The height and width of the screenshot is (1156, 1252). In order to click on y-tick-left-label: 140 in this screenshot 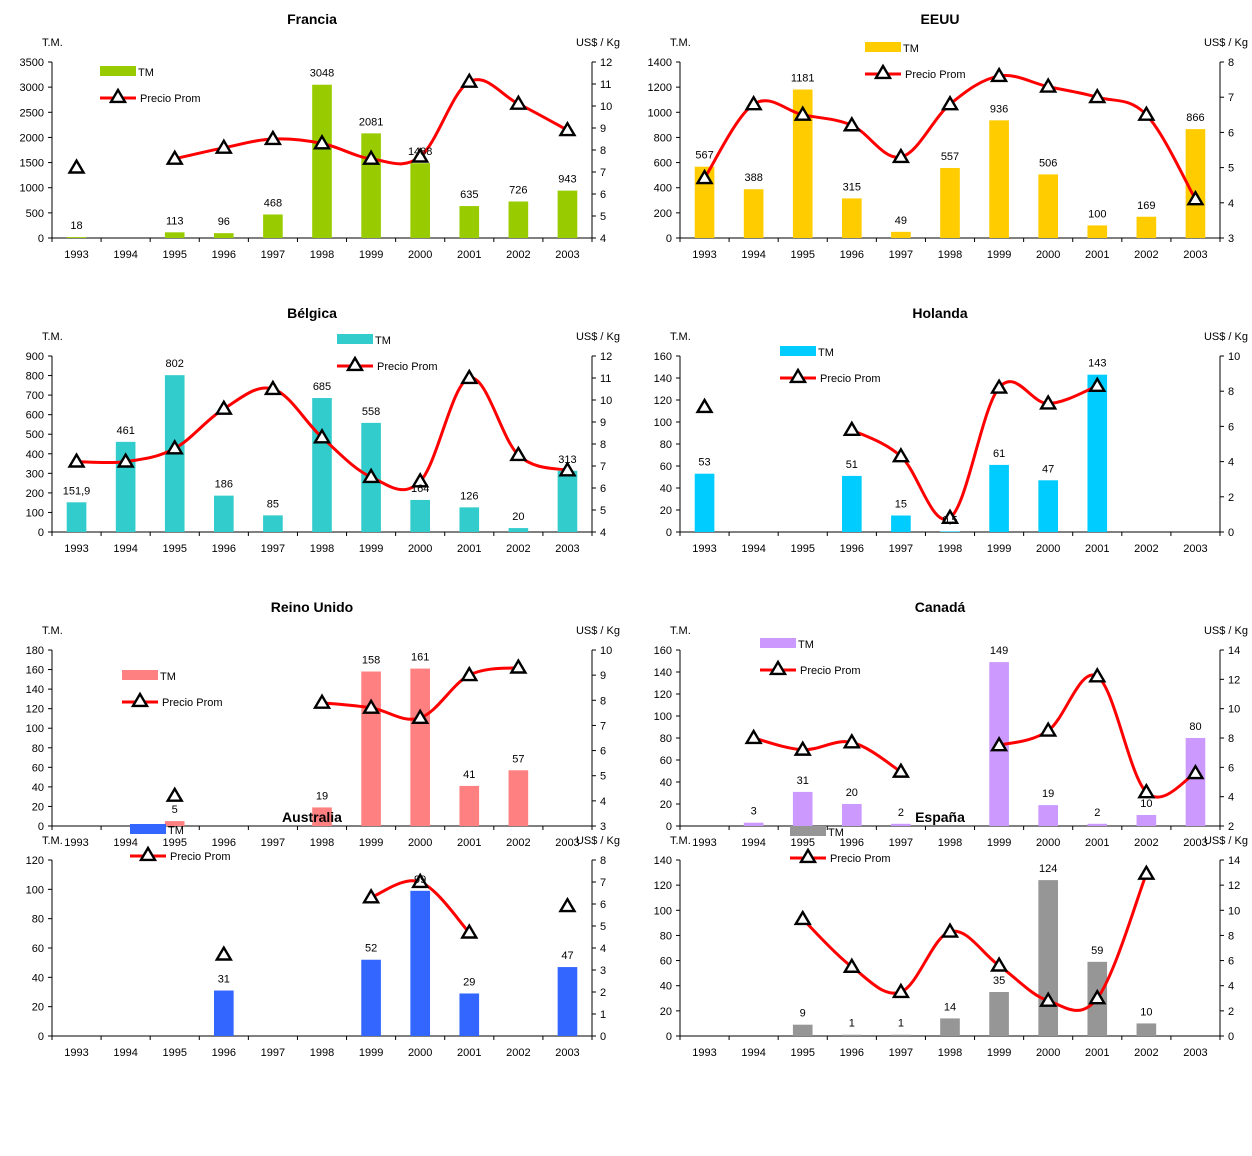, I will do `click(663, 379)`.